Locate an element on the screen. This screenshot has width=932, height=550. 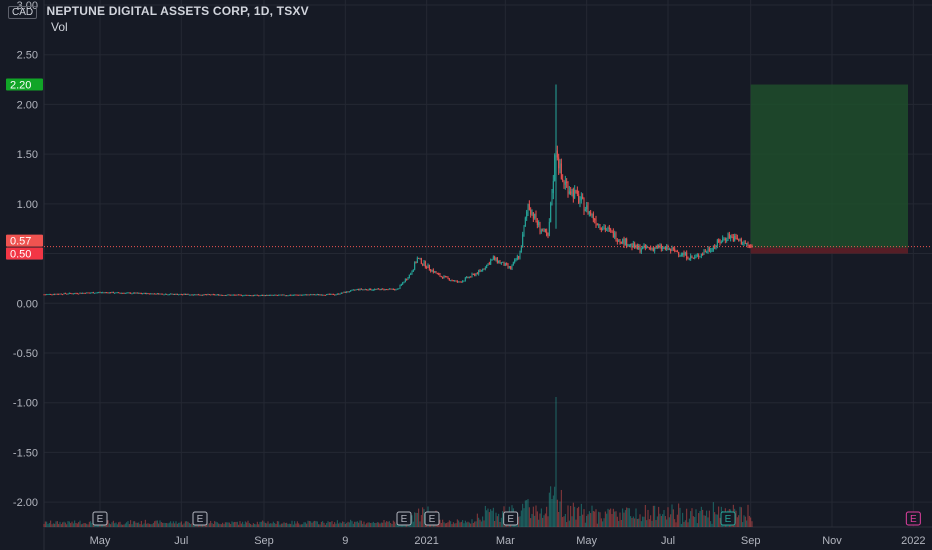
position-zones is located at coordinates (829, 169).